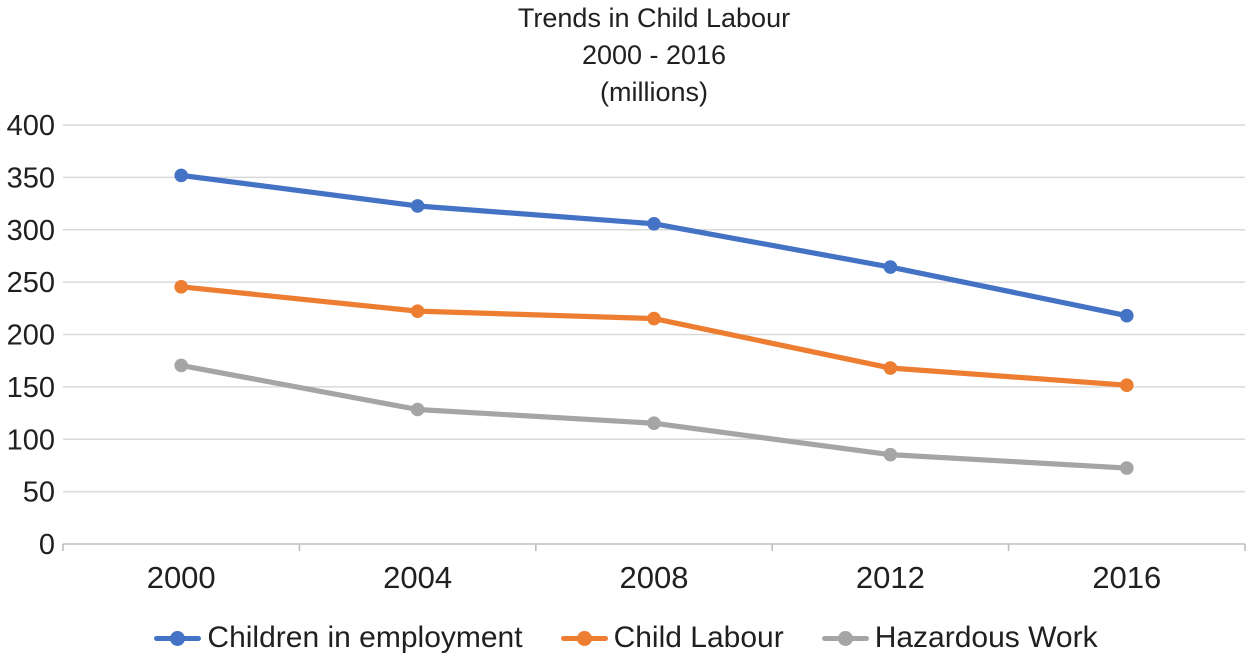  I want to click on y-tick-label: 100, so click(31, 440).